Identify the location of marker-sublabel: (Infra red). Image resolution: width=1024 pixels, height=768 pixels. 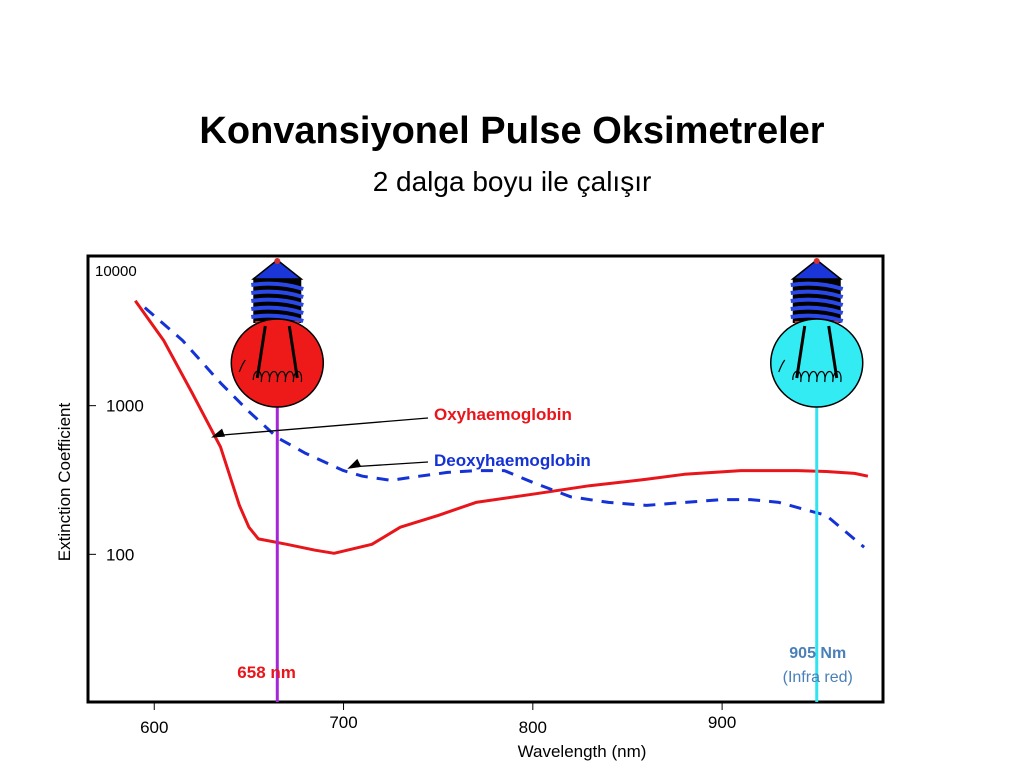
(818, 677).